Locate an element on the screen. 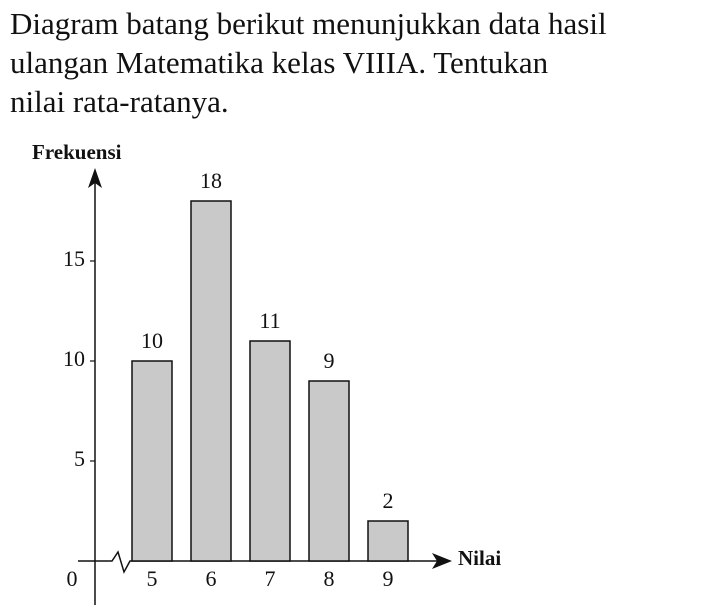 The width and height of the screenshot is (709, 611). value-label: 11 is located at coordinates (269, 320).